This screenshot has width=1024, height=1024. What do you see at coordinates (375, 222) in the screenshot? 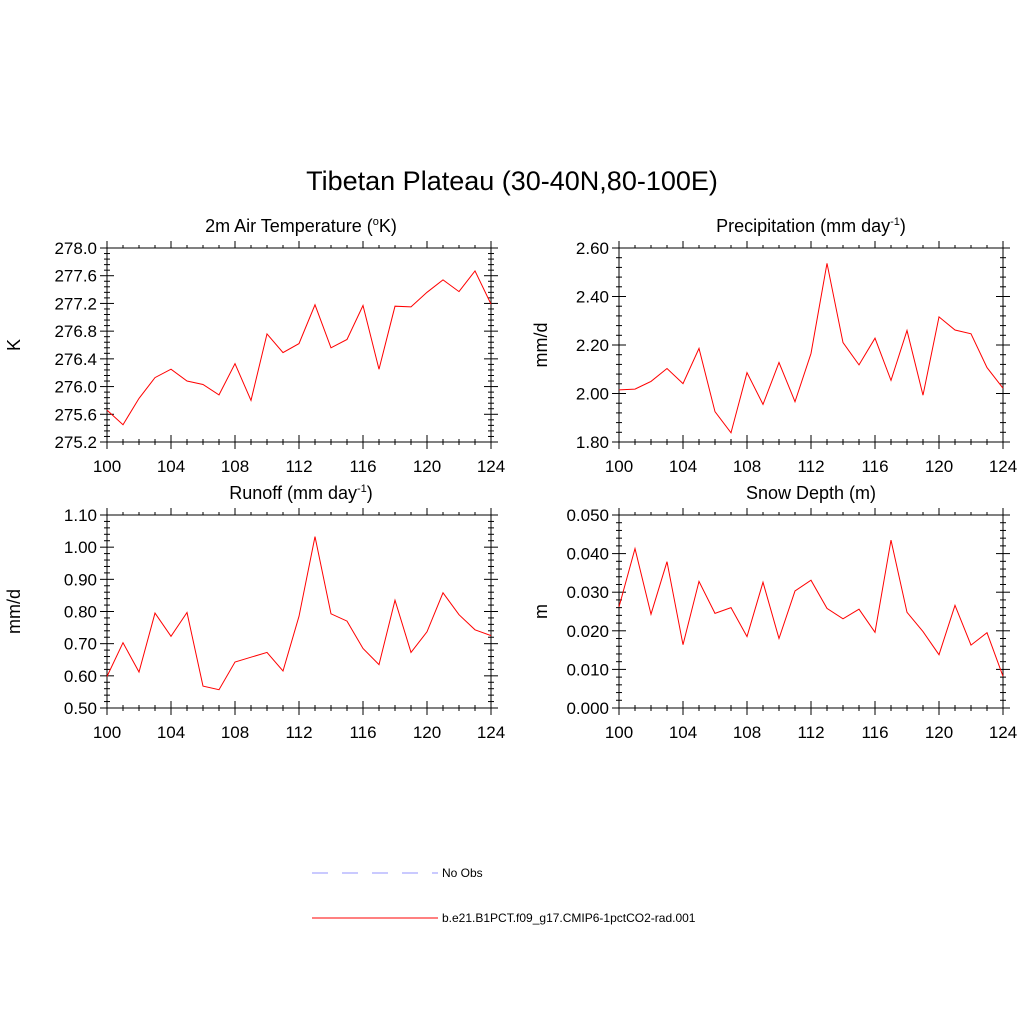
I see `panel-title-superscript: o` at bounding box center [375, 222].